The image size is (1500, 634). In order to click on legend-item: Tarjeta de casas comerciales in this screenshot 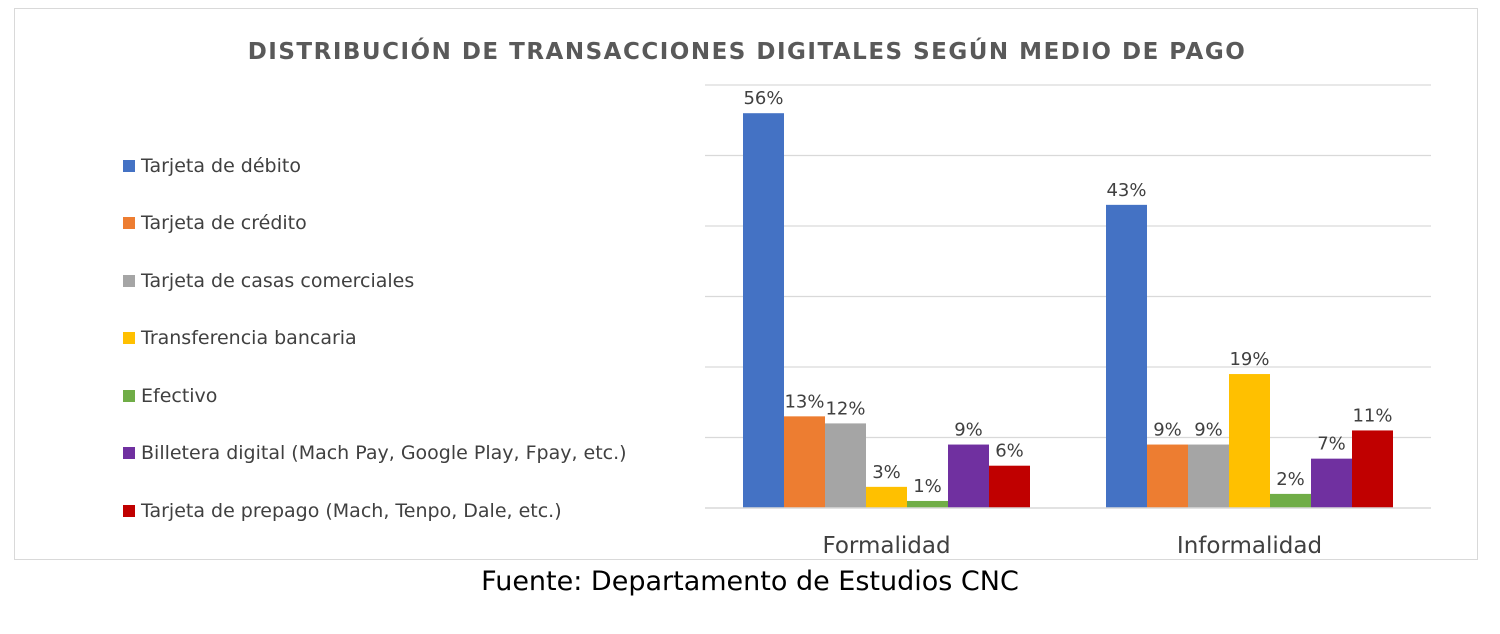, I will do `click(375, 281)`.